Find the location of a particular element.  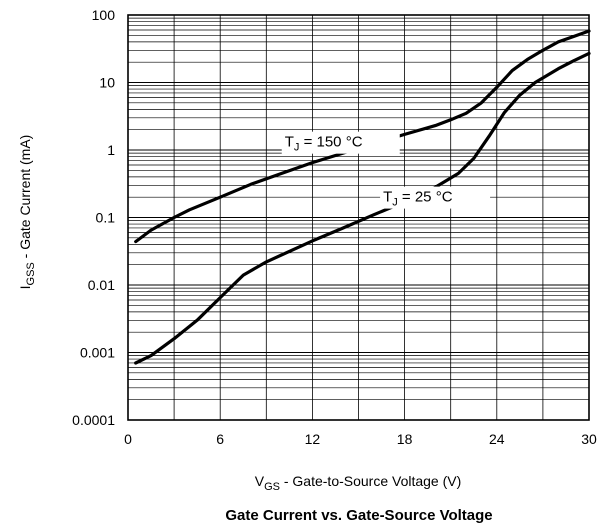

y-tick-label: 0.001 is located at coordinates (97, 353).